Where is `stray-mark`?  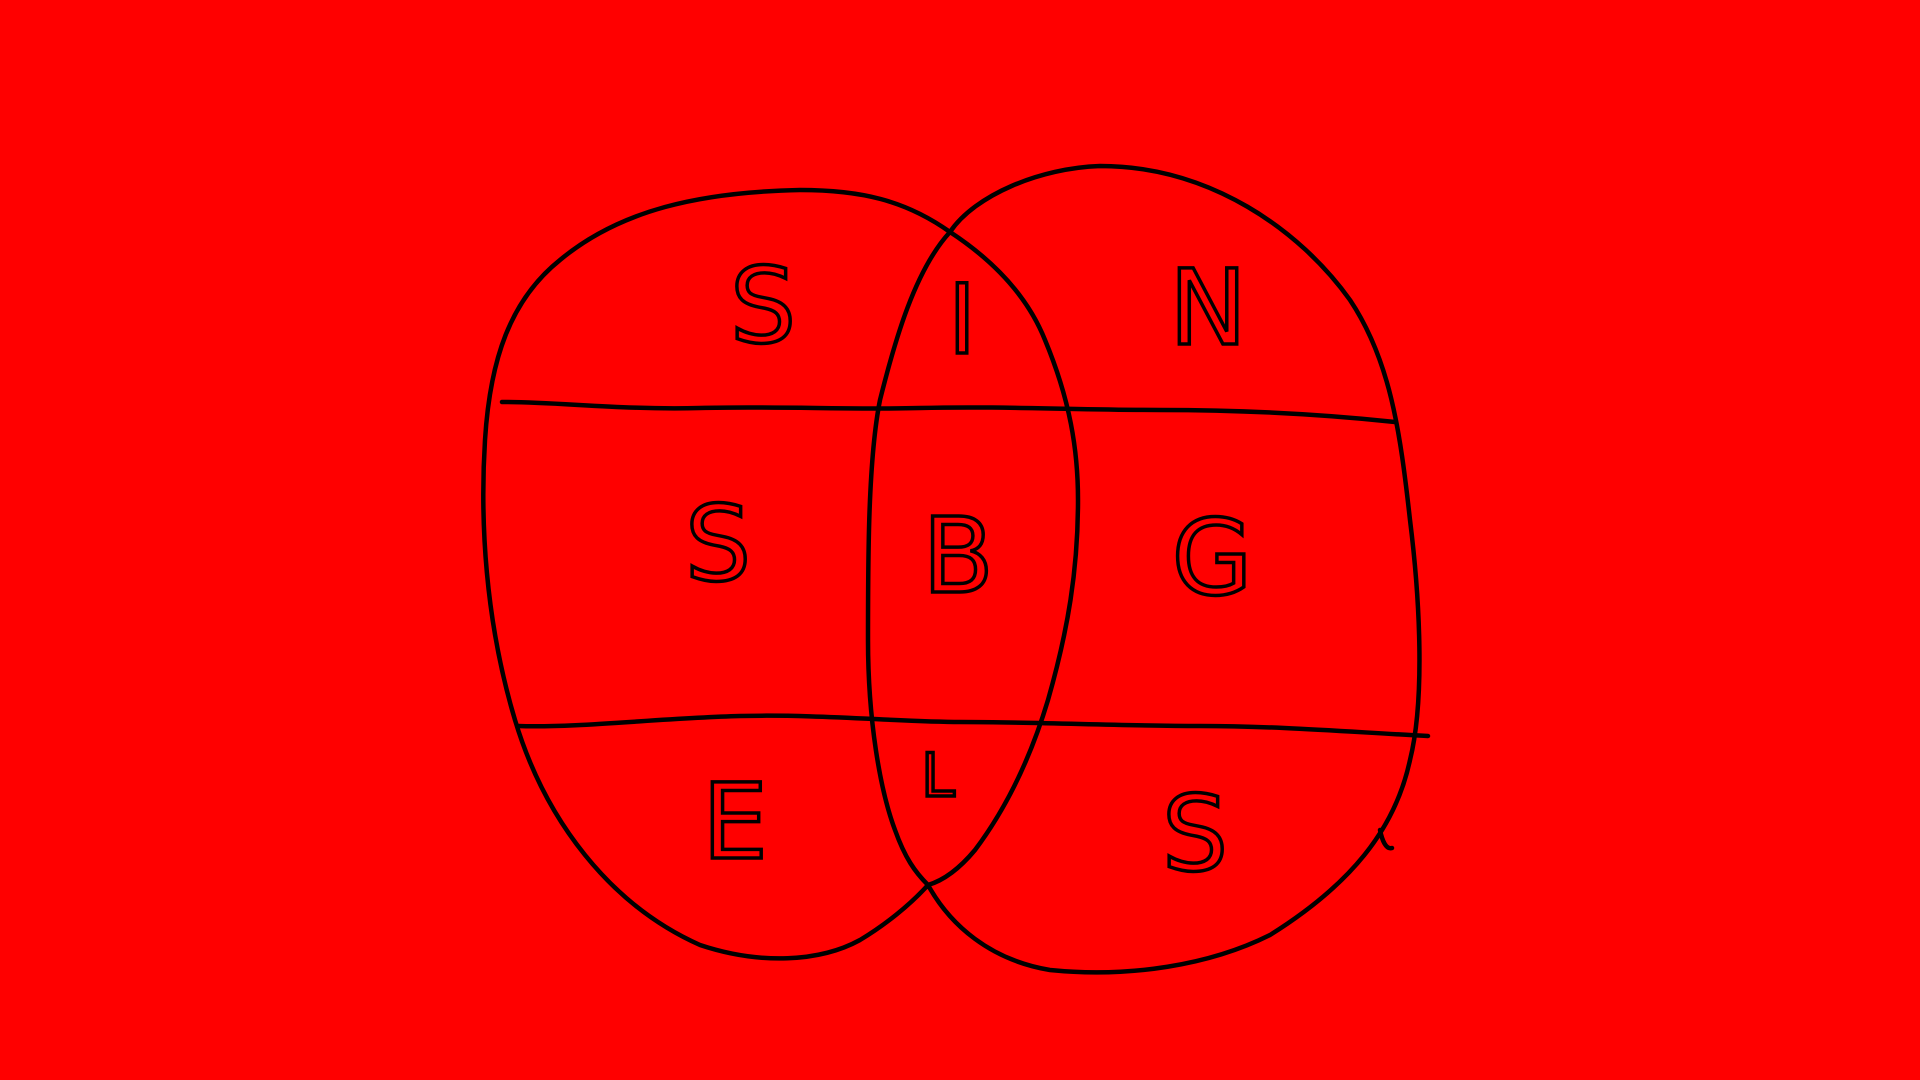
stray-mark is located at coordinates (1386, 839).